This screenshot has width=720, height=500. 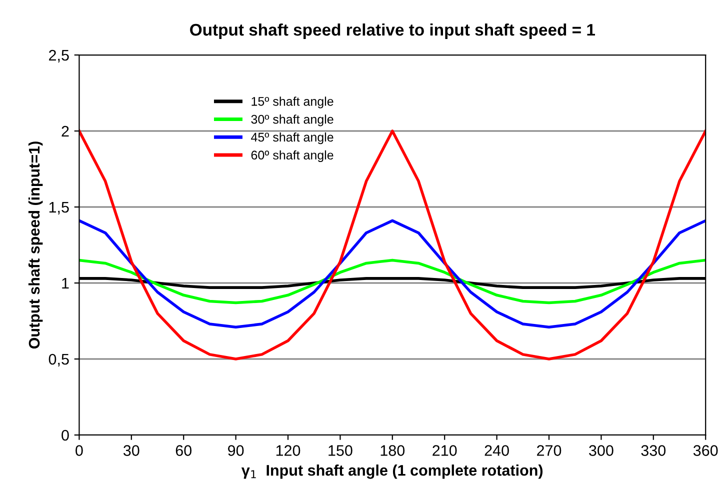 I want to click on chart-title: Output shaft speed relative to input shaft speed = 1, so click(x=392, y=31).